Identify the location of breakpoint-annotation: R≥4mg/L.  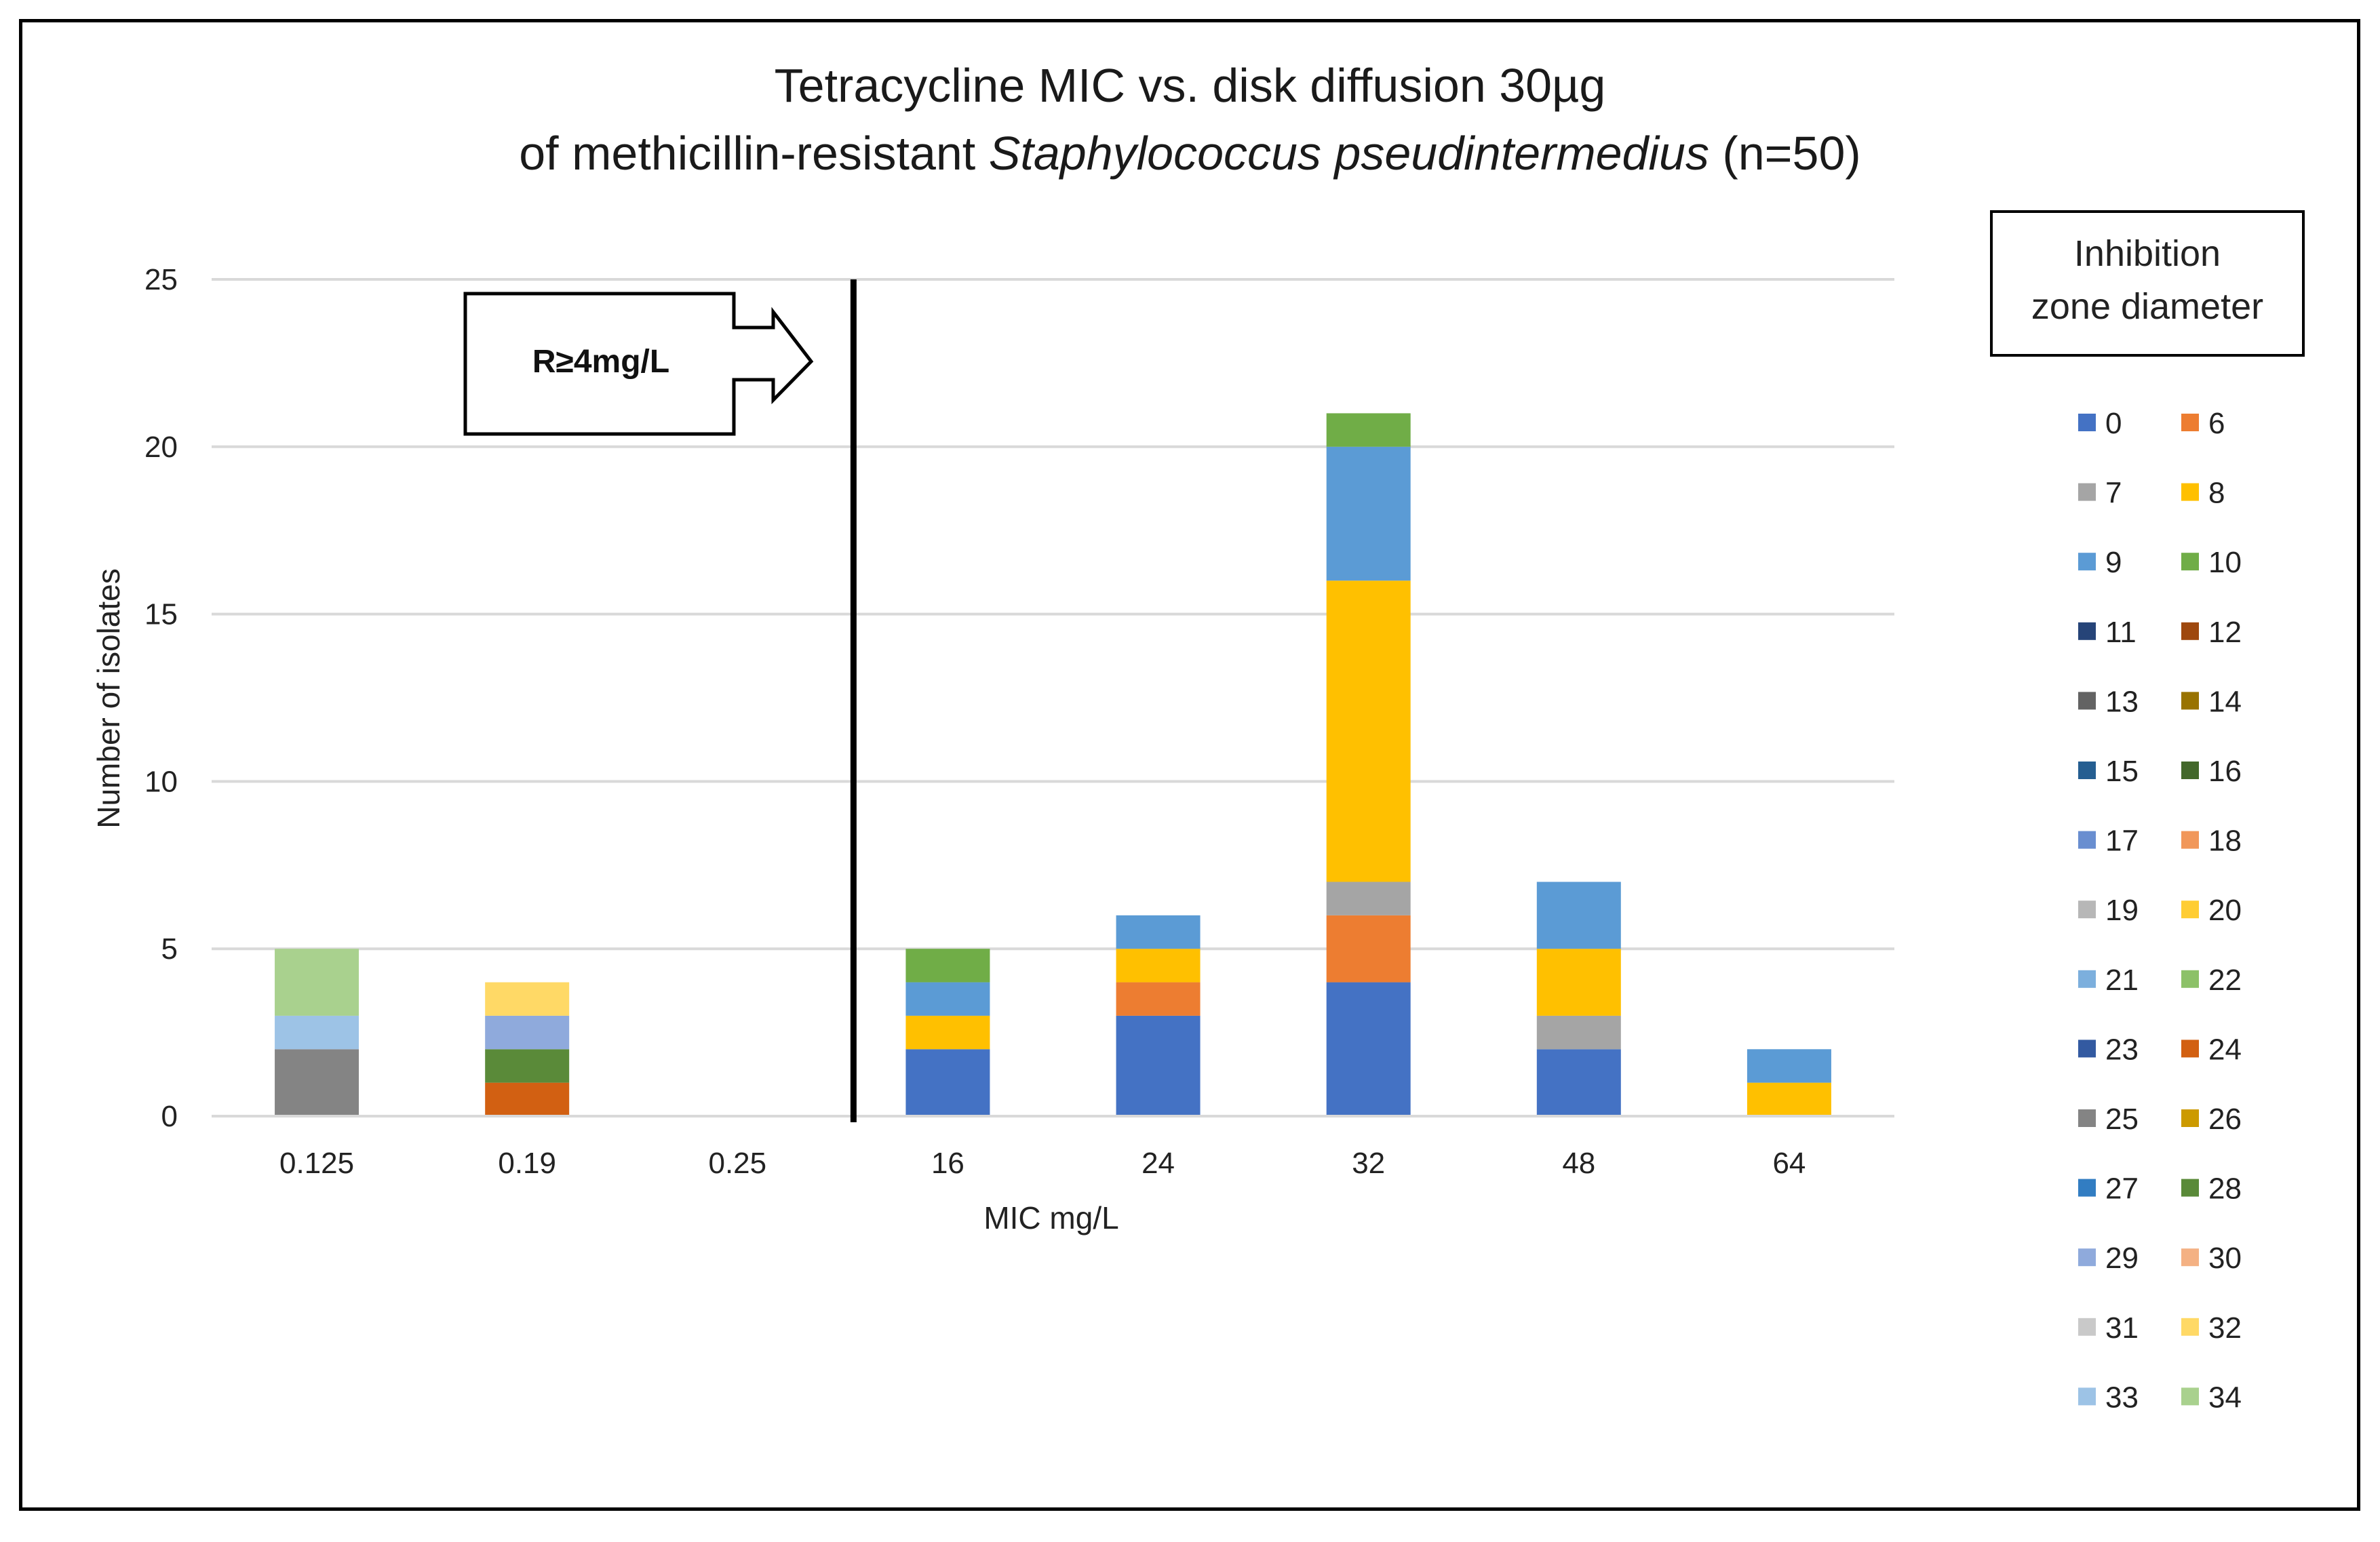
(638, 364).